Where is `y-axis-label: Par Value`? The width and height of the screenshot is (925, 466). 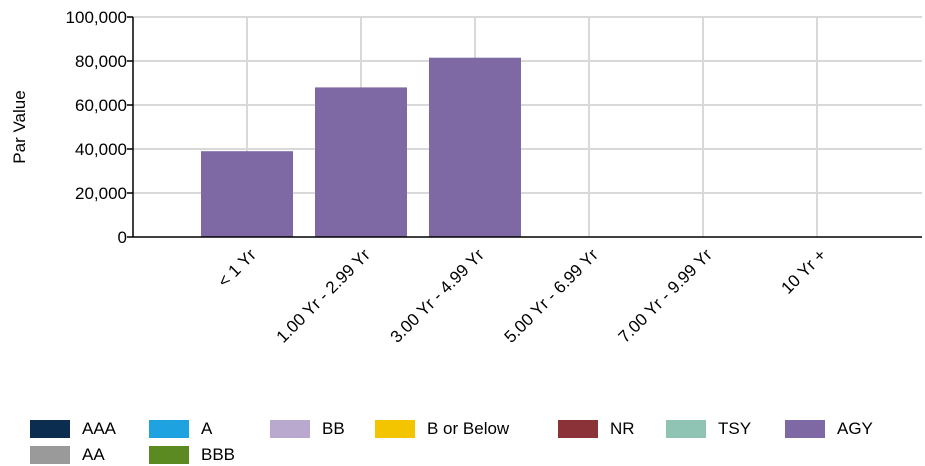
y-axis-label: Par Value is located at coordinates (19, 126).